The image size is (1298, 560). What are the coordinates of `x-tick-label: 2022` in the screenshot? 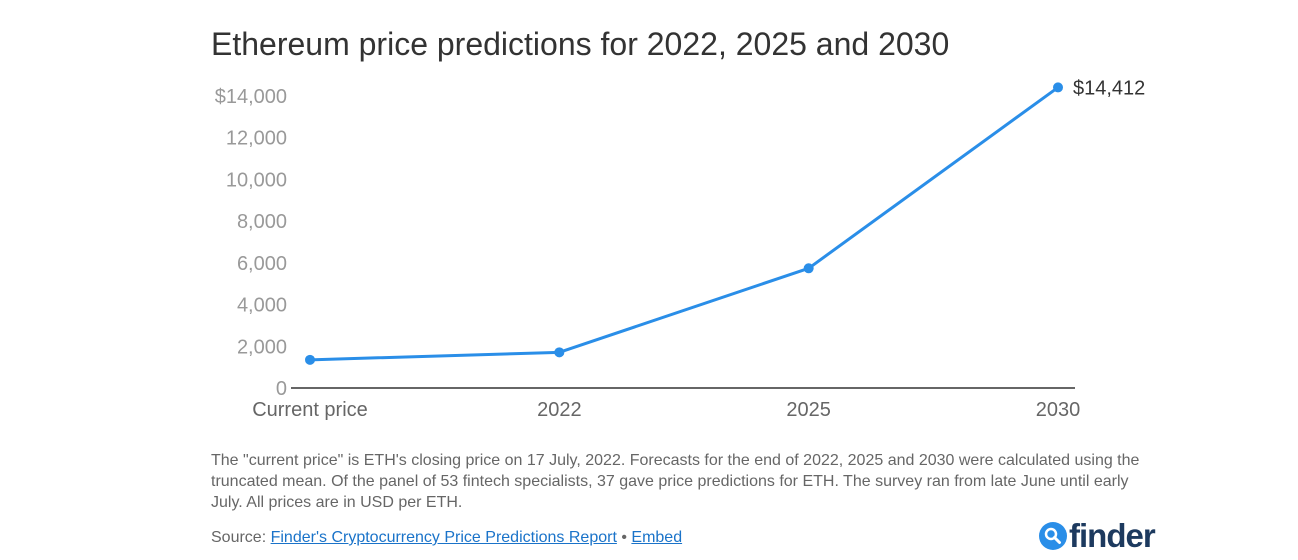 It's located at (559, 410).